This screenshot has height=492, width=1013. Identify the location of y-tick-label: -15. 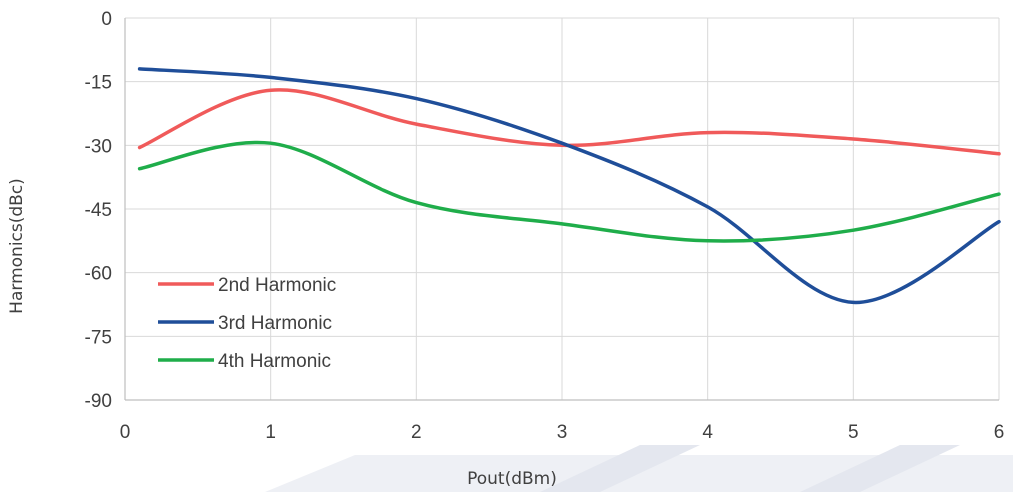
(98, 83).